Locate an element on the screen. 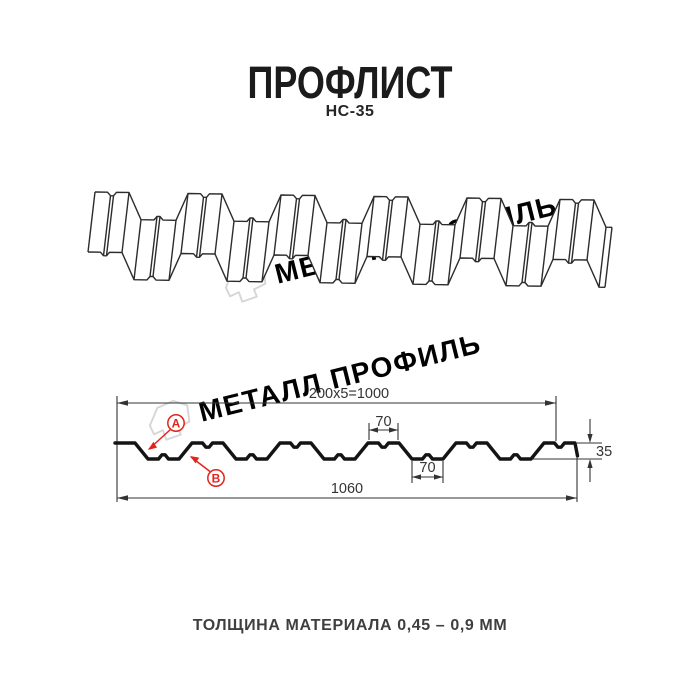 The width and height of the screenshot is (700, 700). profile-cross-section-line is located at coordinates (346, 451).